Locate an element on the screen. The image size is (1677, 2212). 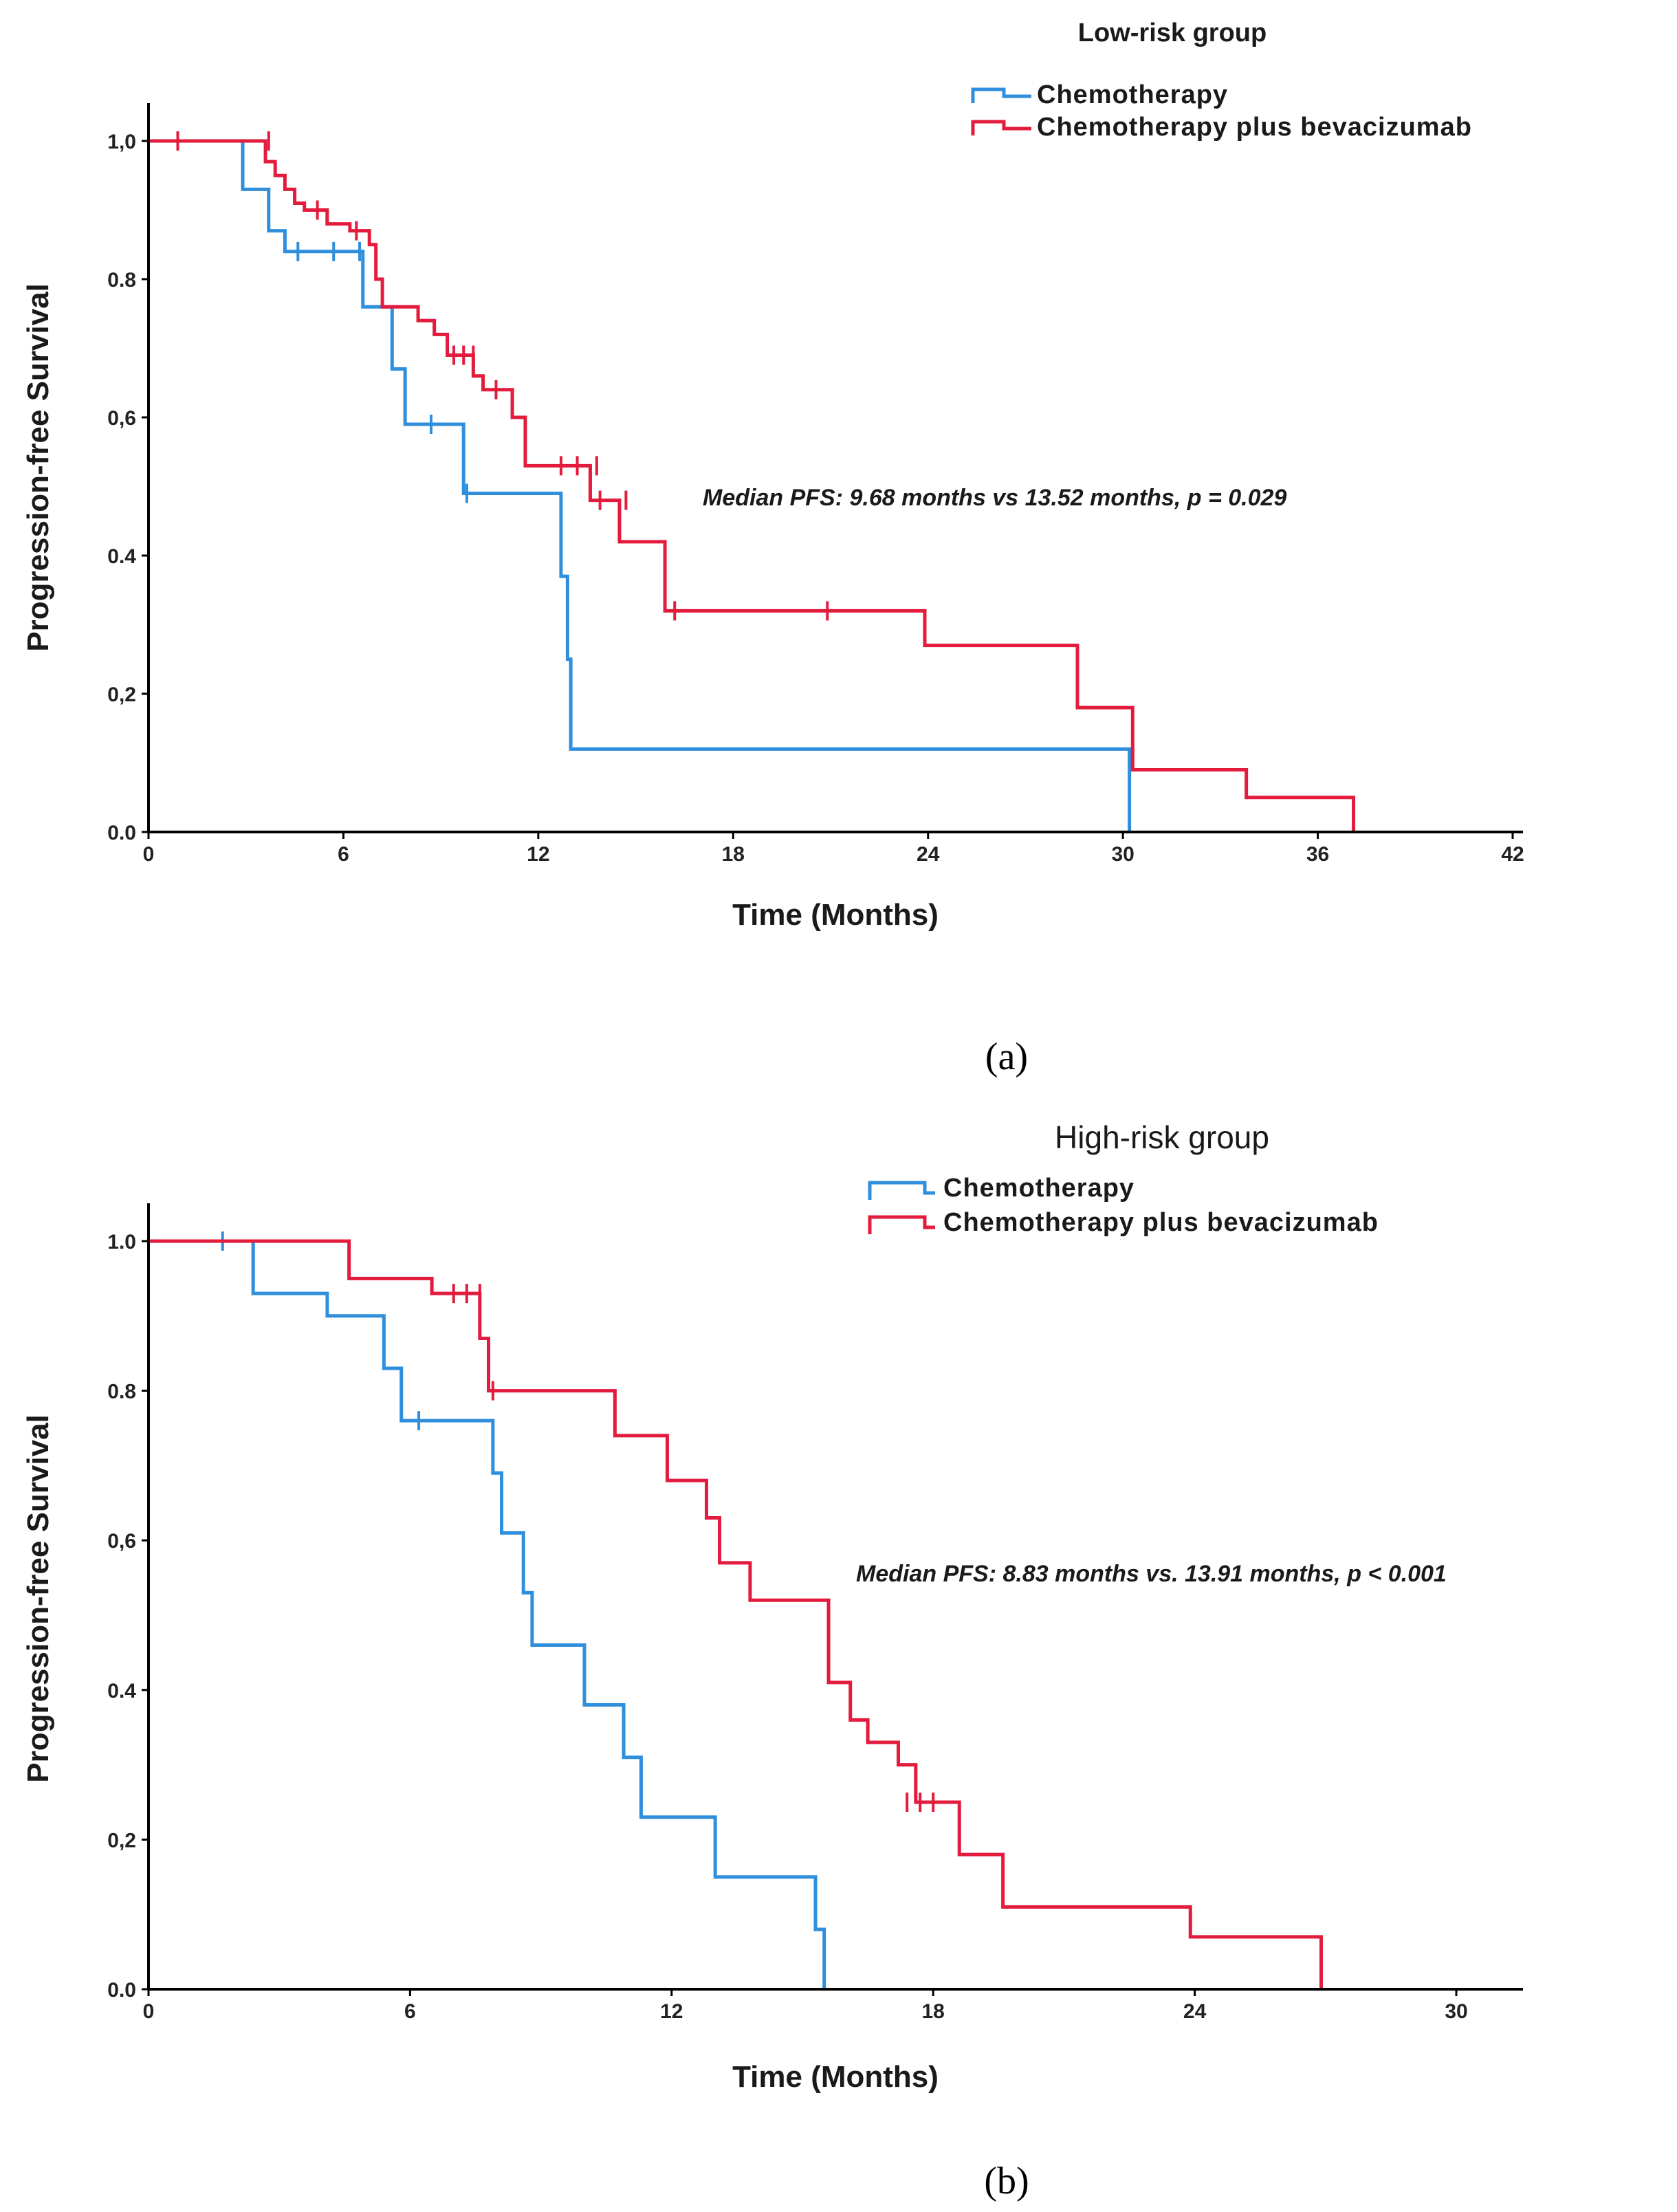
survival-curve-chemotherapy is located at coordinates (487, 1614).